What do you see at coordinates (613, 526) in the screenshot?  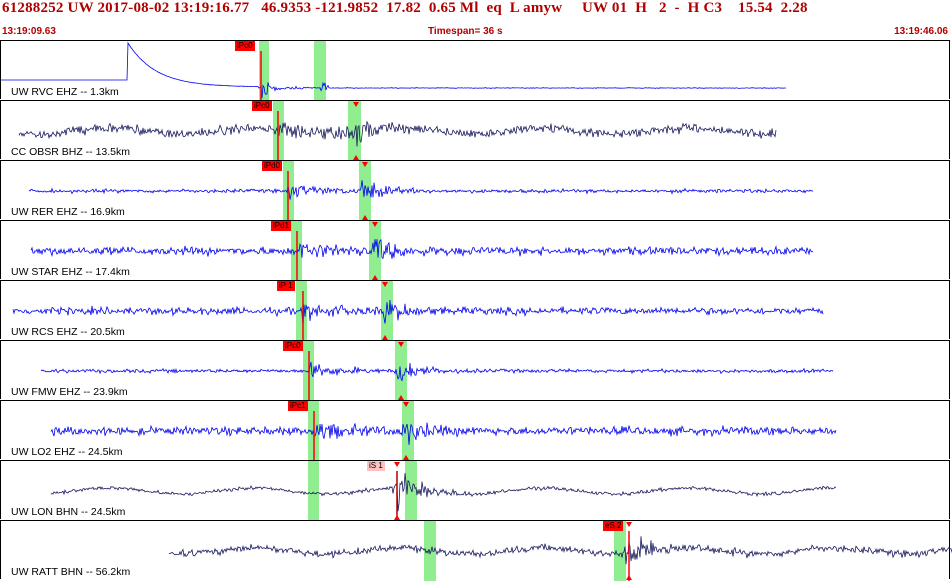 I see `pick-label: eS 2` at bounding box center [613, 526].